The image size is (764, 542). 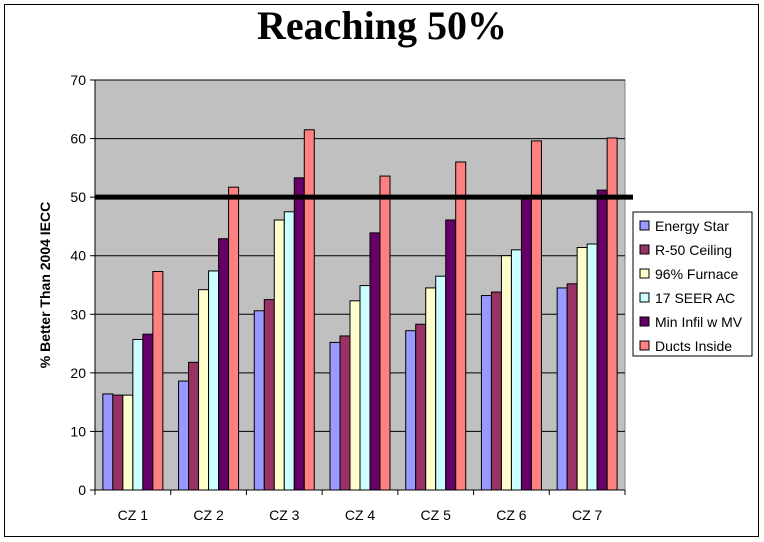 What do you see at coordinates (78, 80) in the screenshot?
I see `y-tick-label: 70` at bounding box center [78, 80].